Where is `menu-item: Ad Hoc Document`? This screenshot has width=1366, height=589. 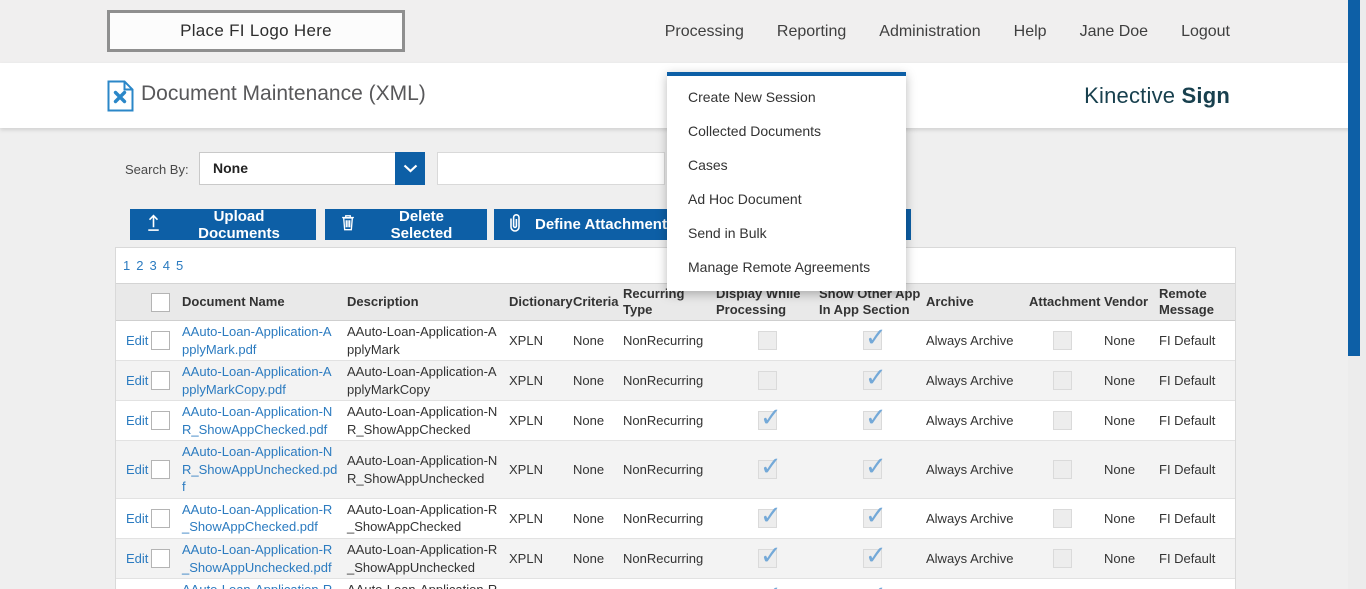 menu-item: Ad Hoc Document is located at coordinates (745, 199).